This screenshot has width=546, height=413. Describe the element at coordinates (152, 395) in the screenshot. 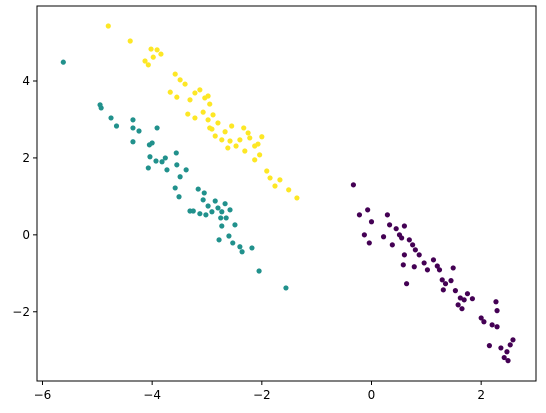

I see `x-tick-label: −4` at that location.